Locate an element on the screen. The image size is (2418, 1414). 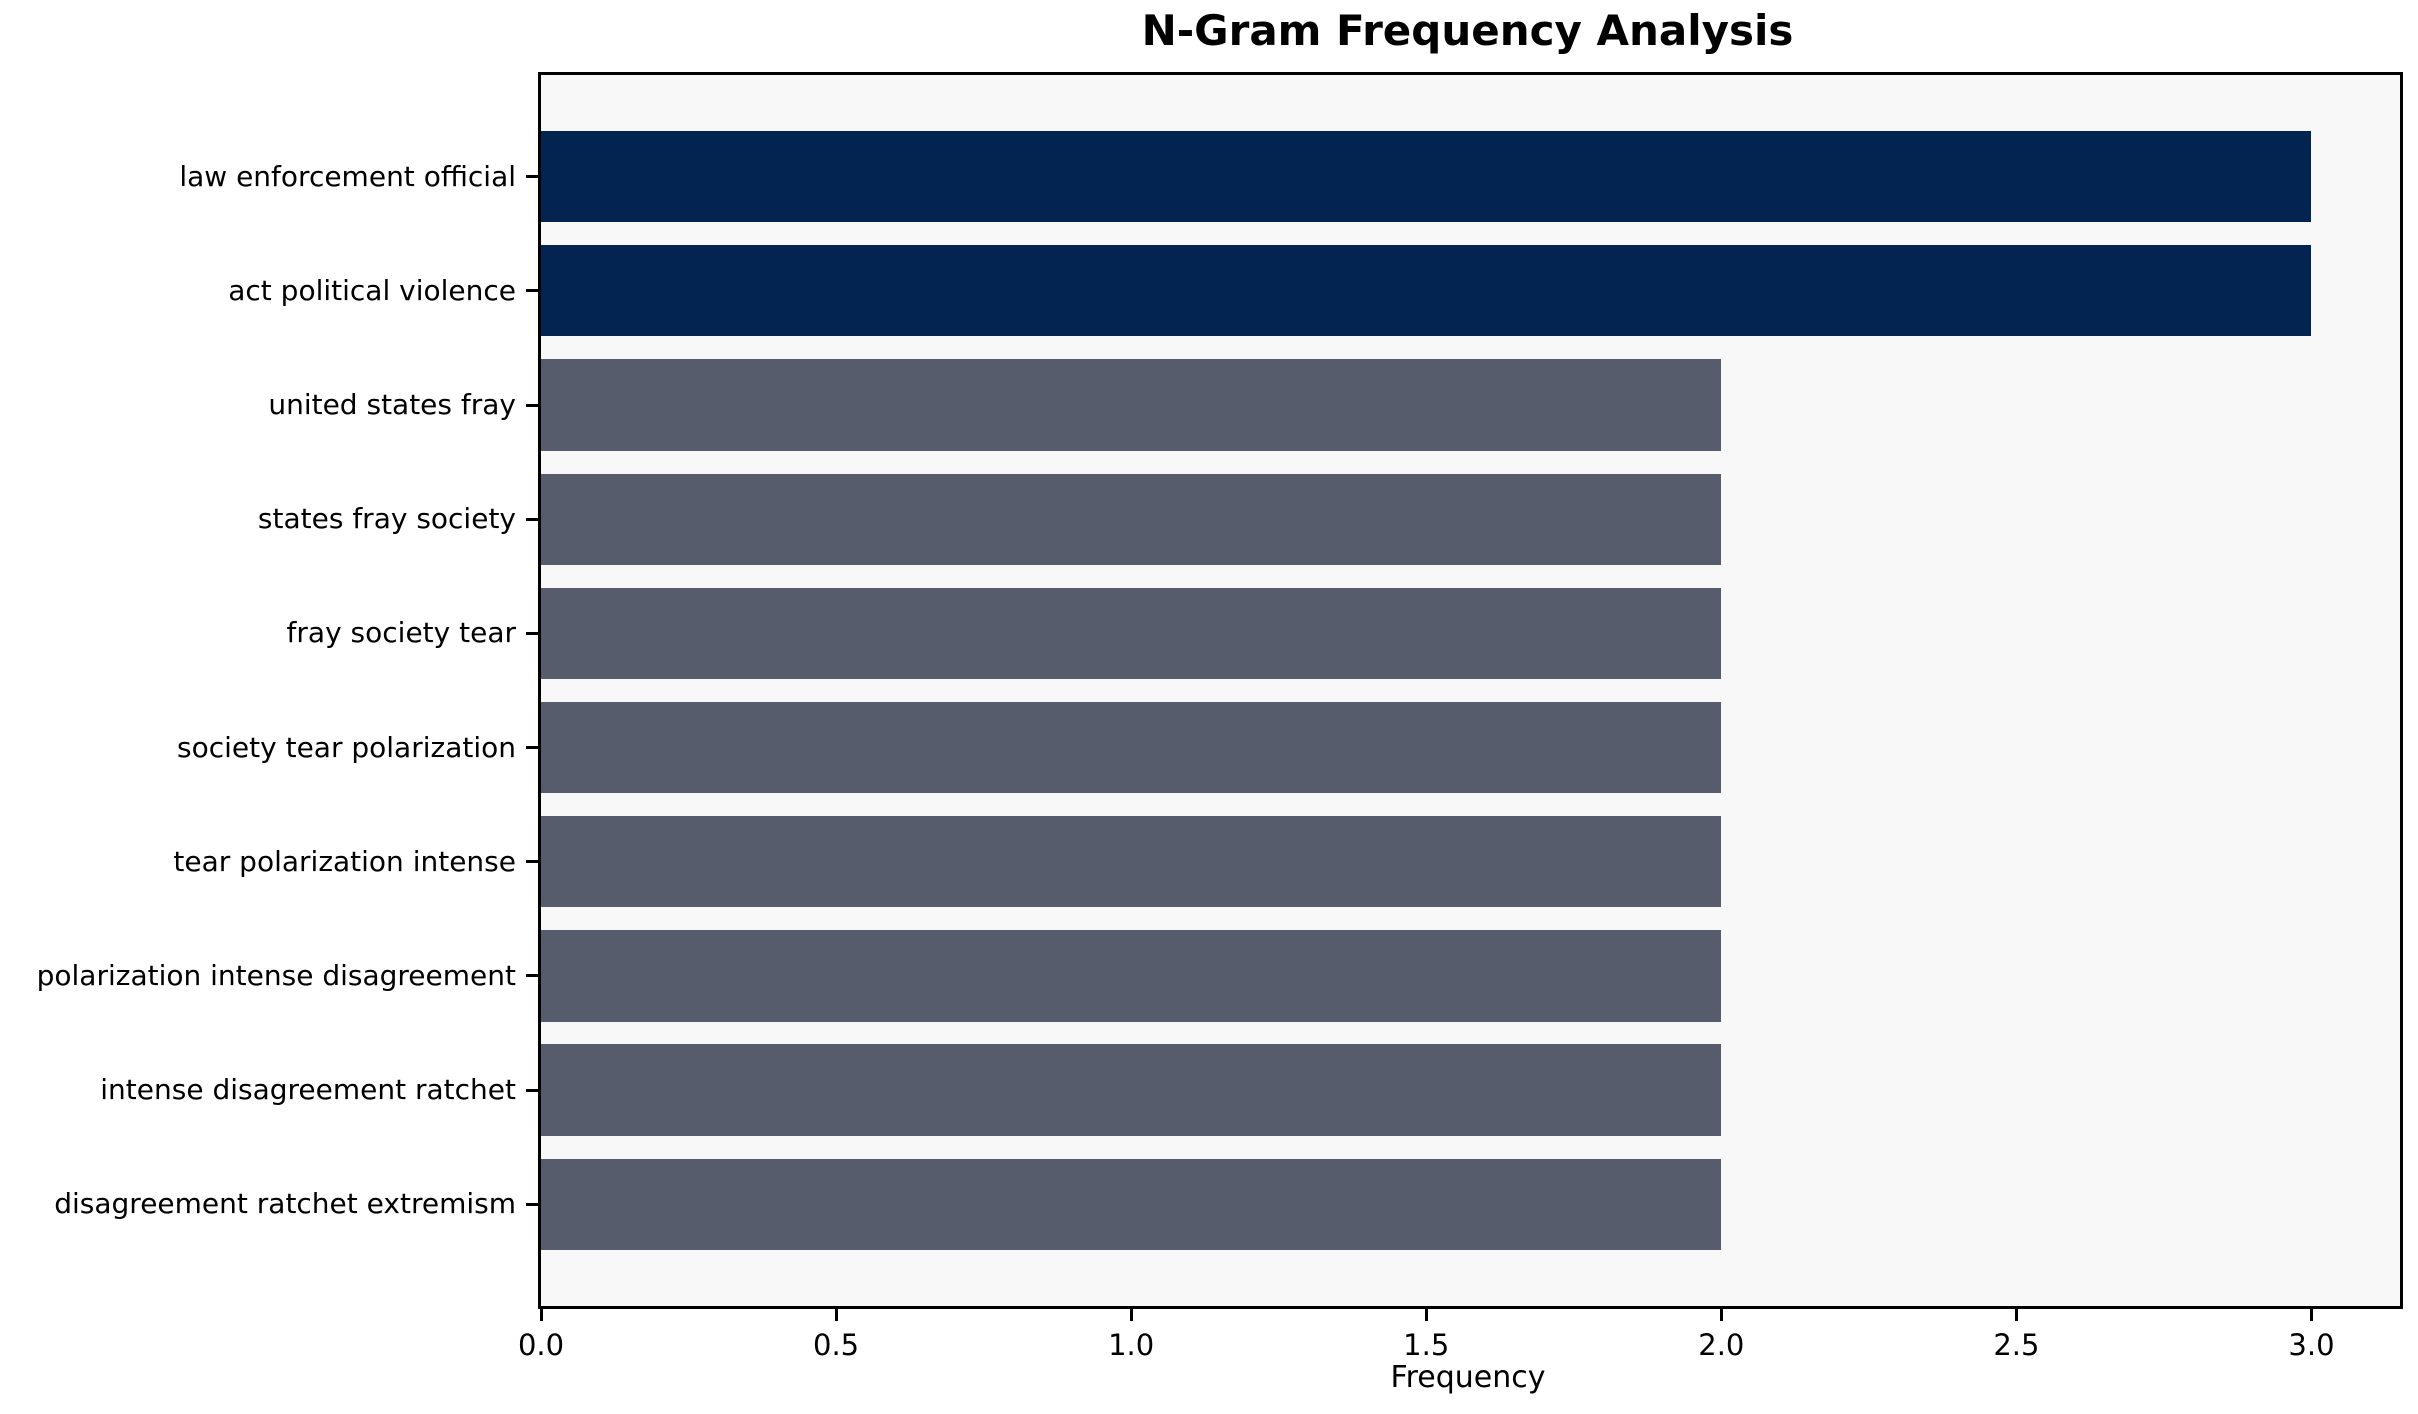
y-tick-label: law enforcement official is located at coordinates (347, 176).